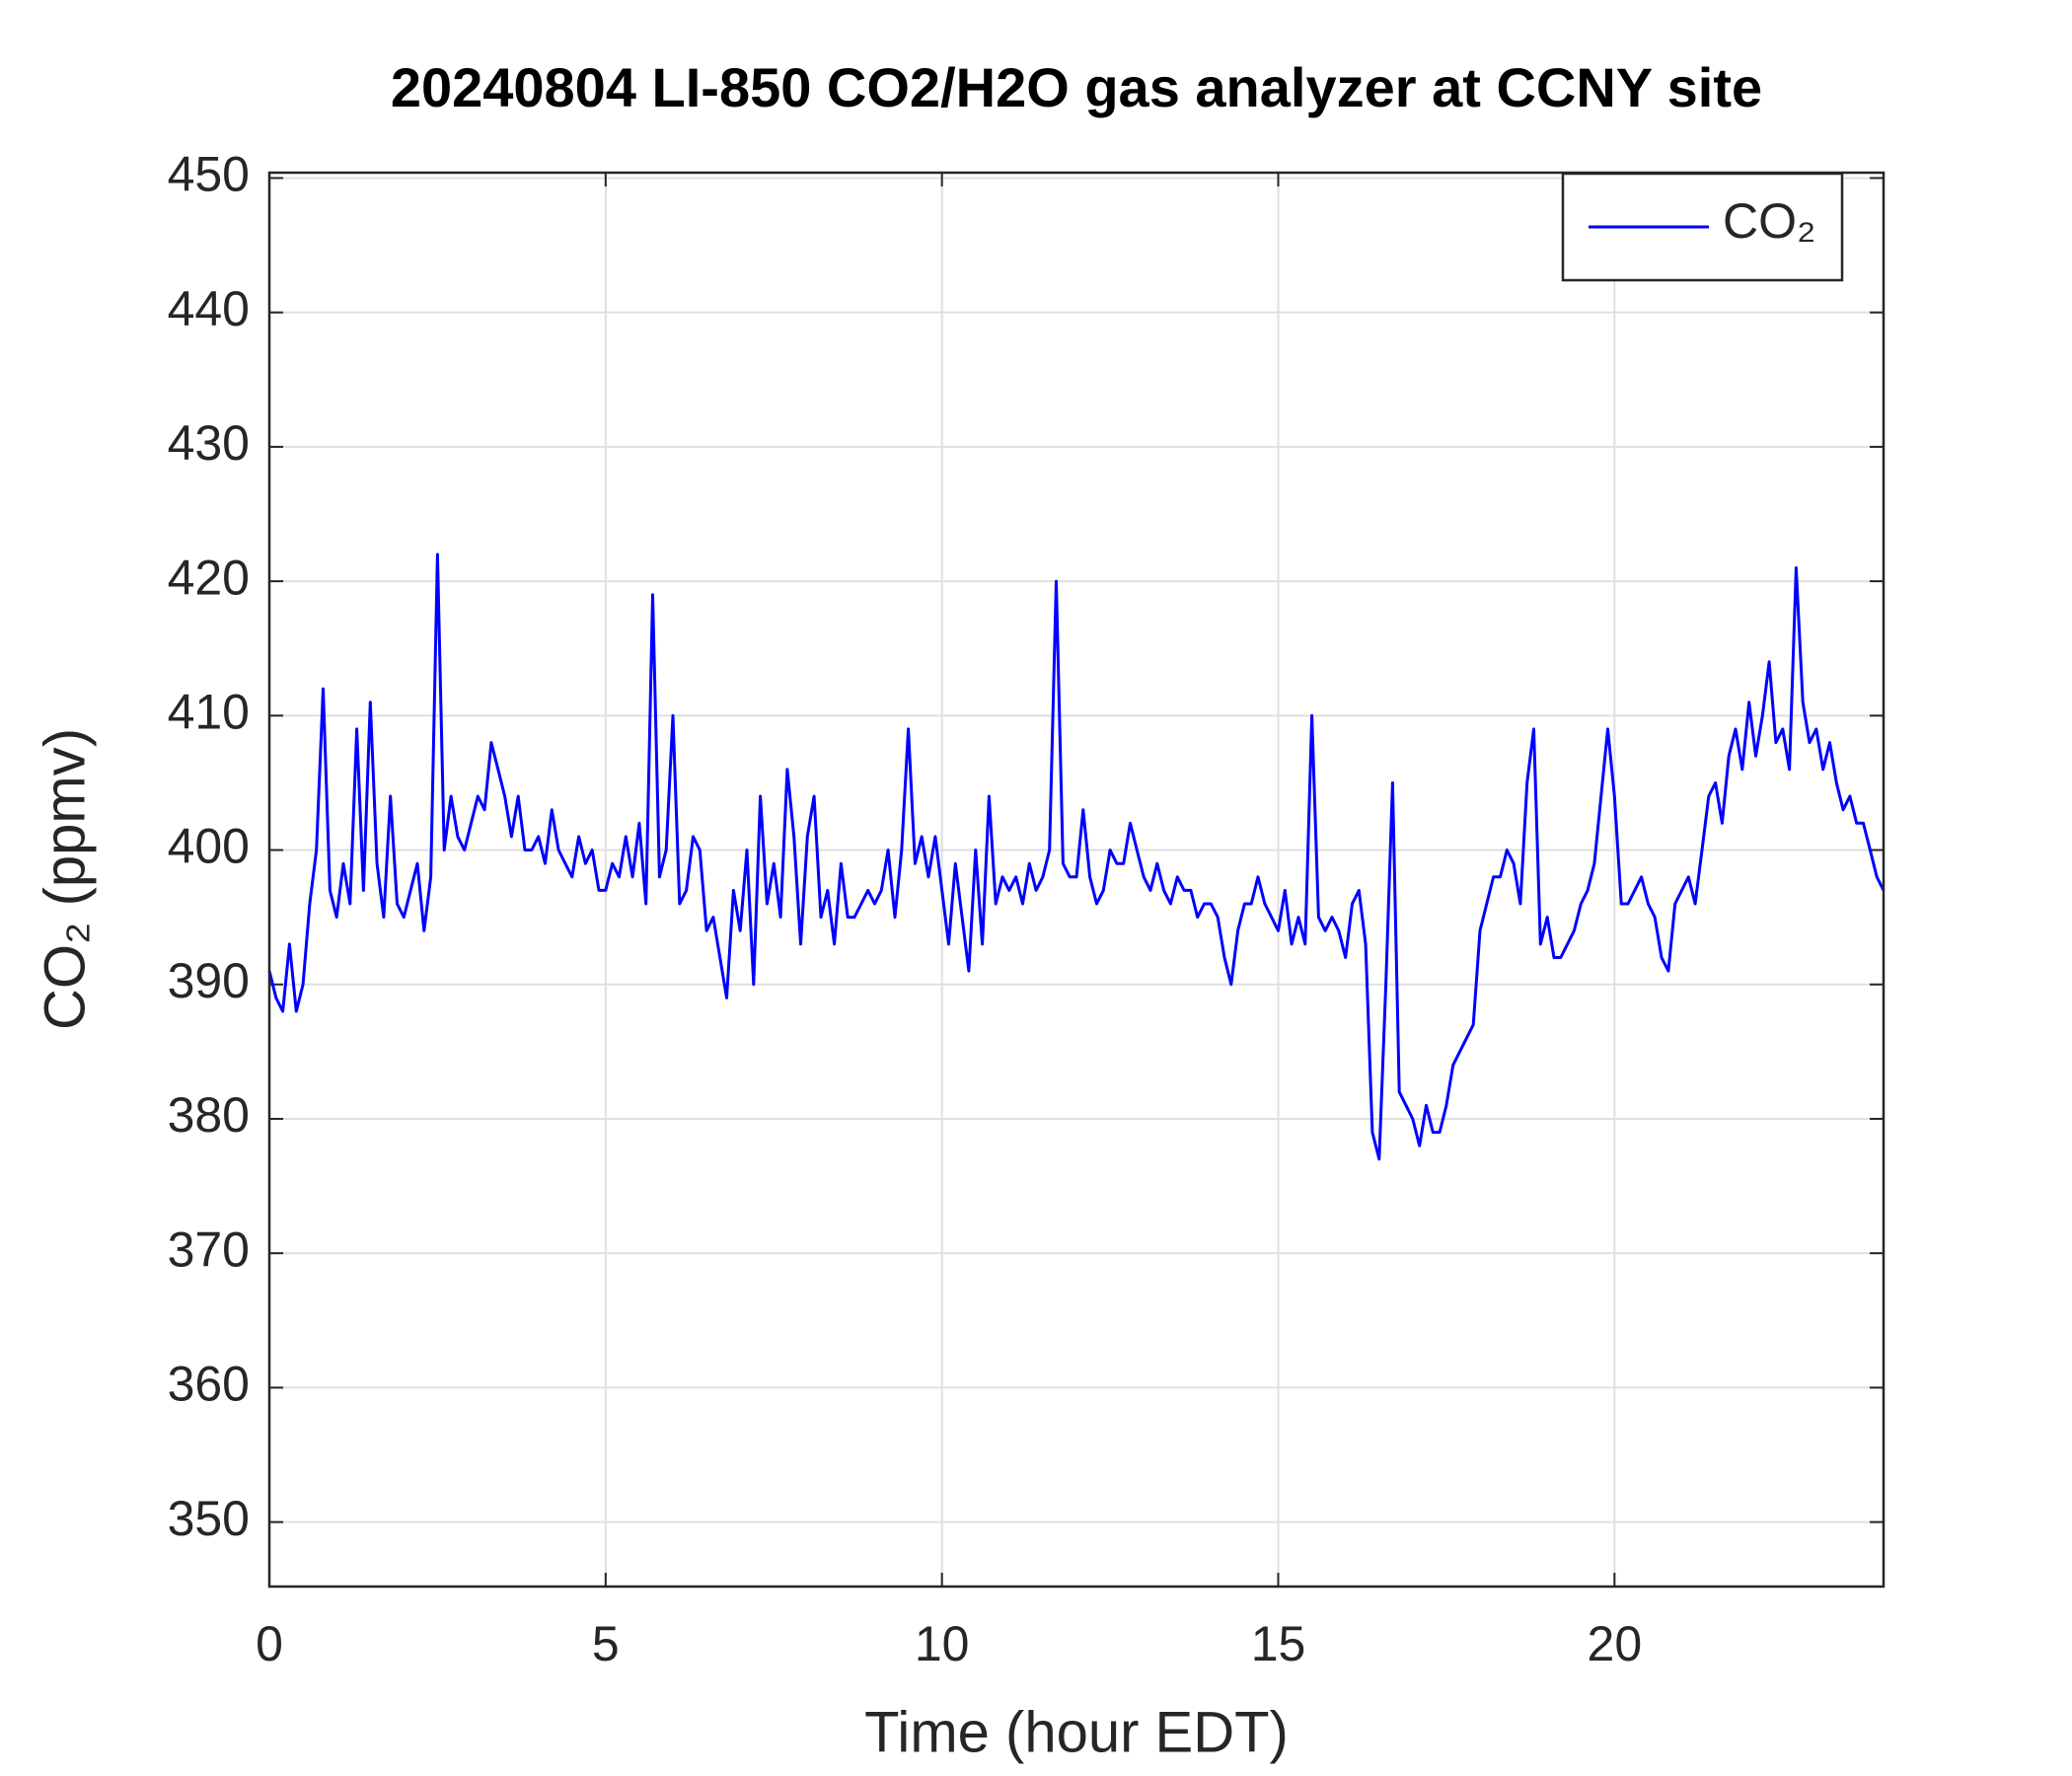 The width and height of the screenshot is (2072, 1776). I want to click on legend-label: CO₂, so click(1769, 221).